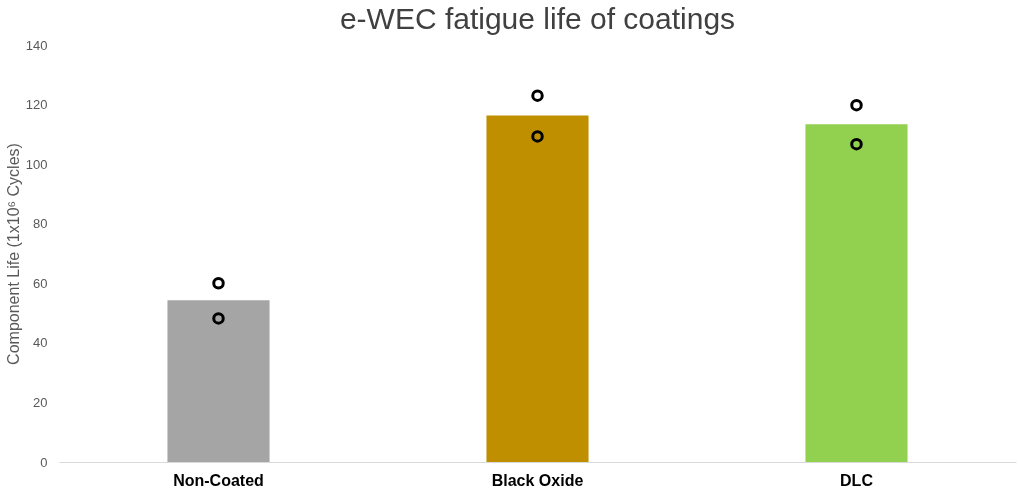  What do you see at coordinates (40, 224) in the screenshot?
I see `y-tick-label: 80` at bounding box center [40, 224].